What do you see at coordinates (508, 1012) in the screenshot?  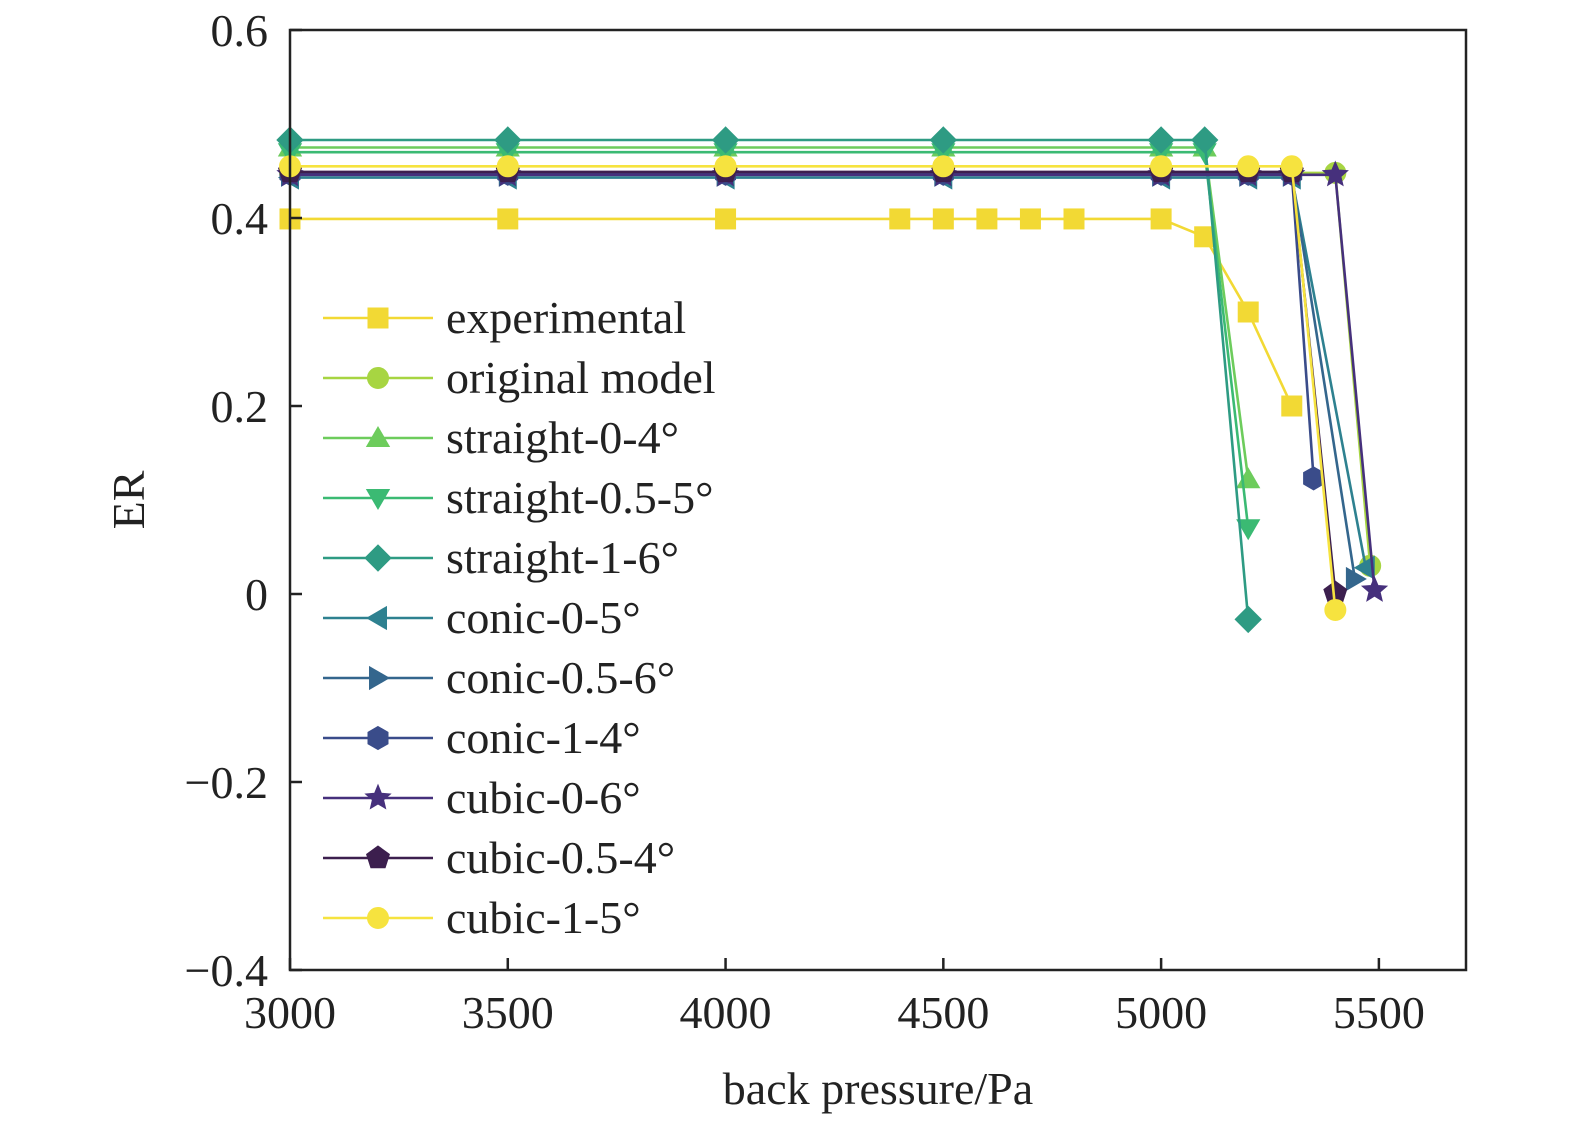 I see `x-tick-label: 3500` at bounding box center [508, 1012].